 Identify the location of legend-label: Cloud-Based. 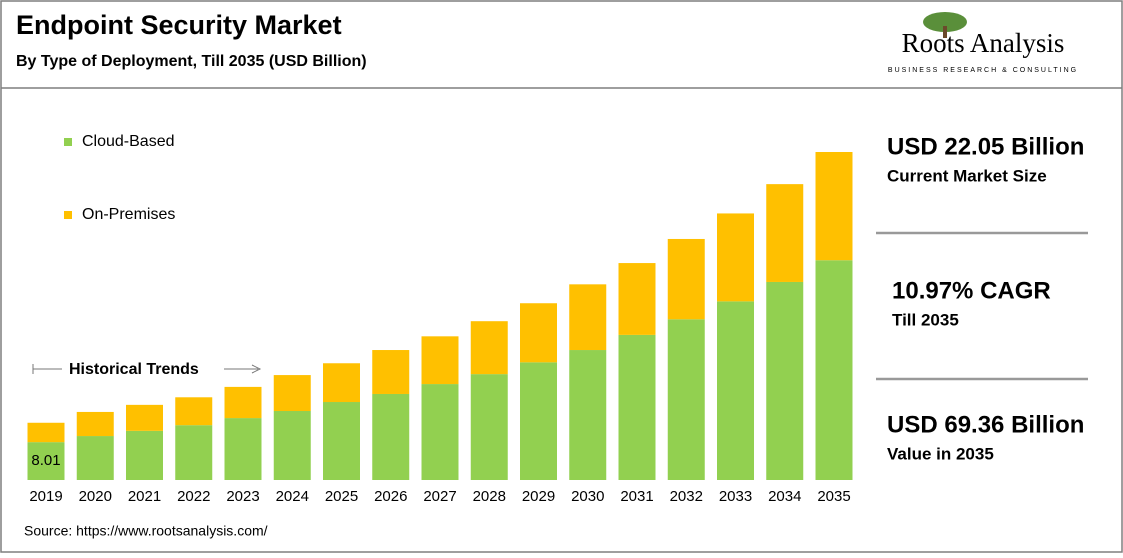
(128, 141).